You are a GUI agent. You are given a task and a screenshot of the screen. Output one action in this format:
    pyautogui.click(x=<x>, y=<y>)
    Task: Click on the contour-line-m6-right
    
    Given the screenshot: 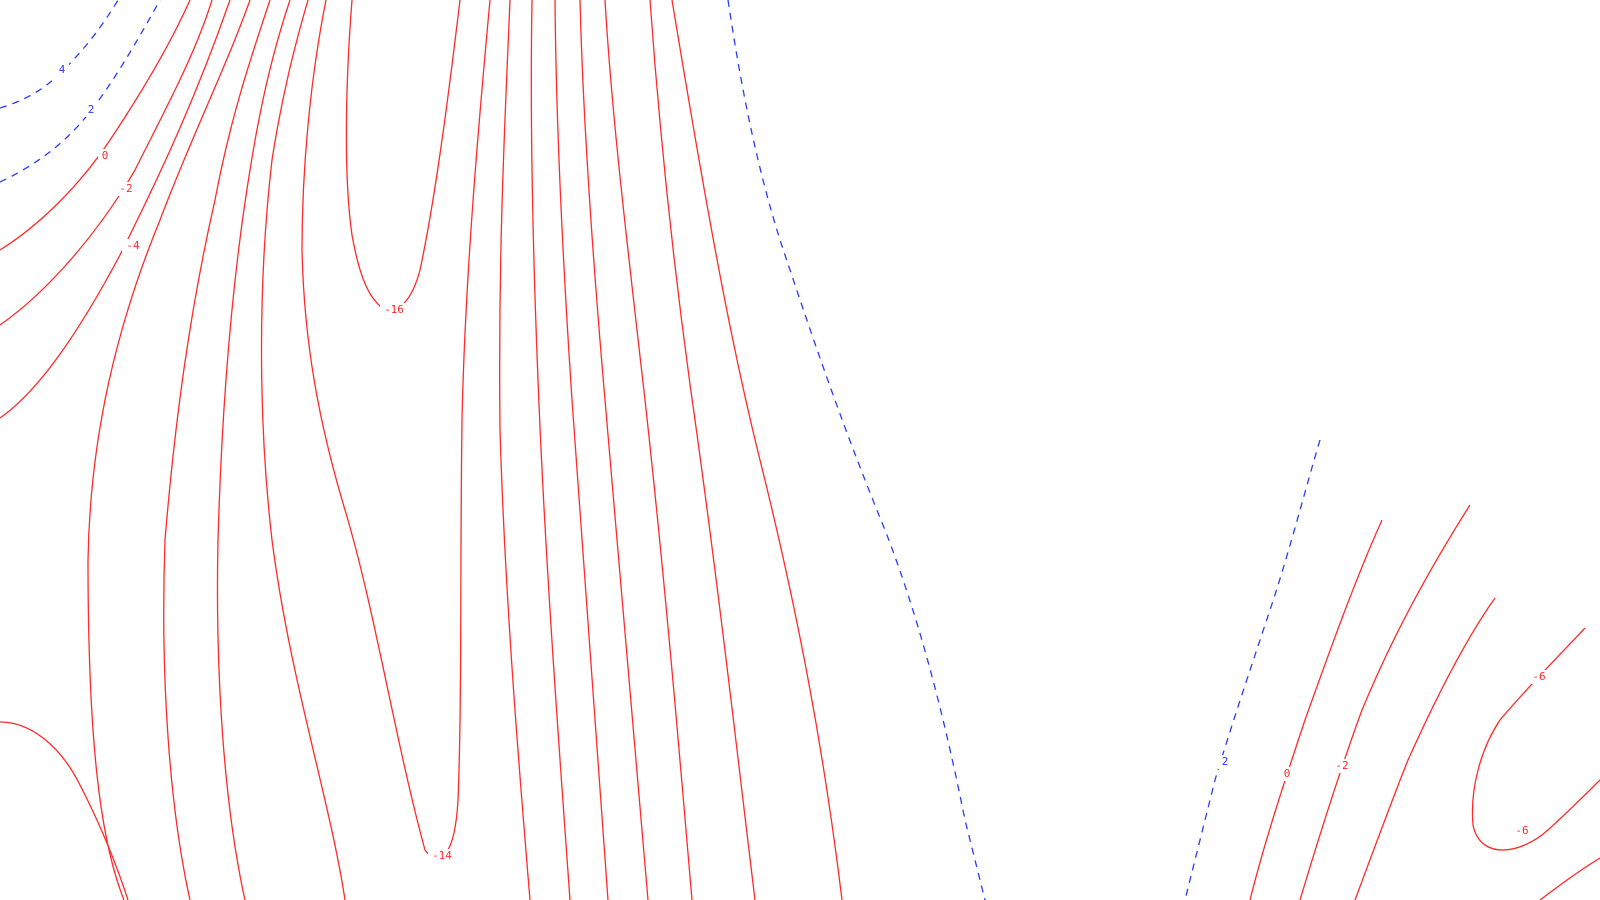 What is the action you would take?
    pyautogui.click(x=1535, y=739)
    